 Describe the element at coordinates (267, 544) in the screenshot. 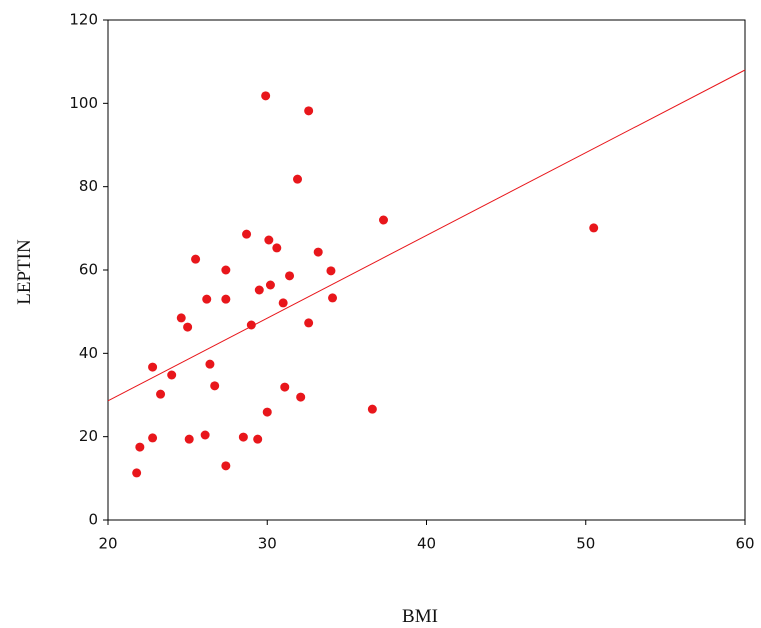

I see `x-tick-label: 30` at that location.